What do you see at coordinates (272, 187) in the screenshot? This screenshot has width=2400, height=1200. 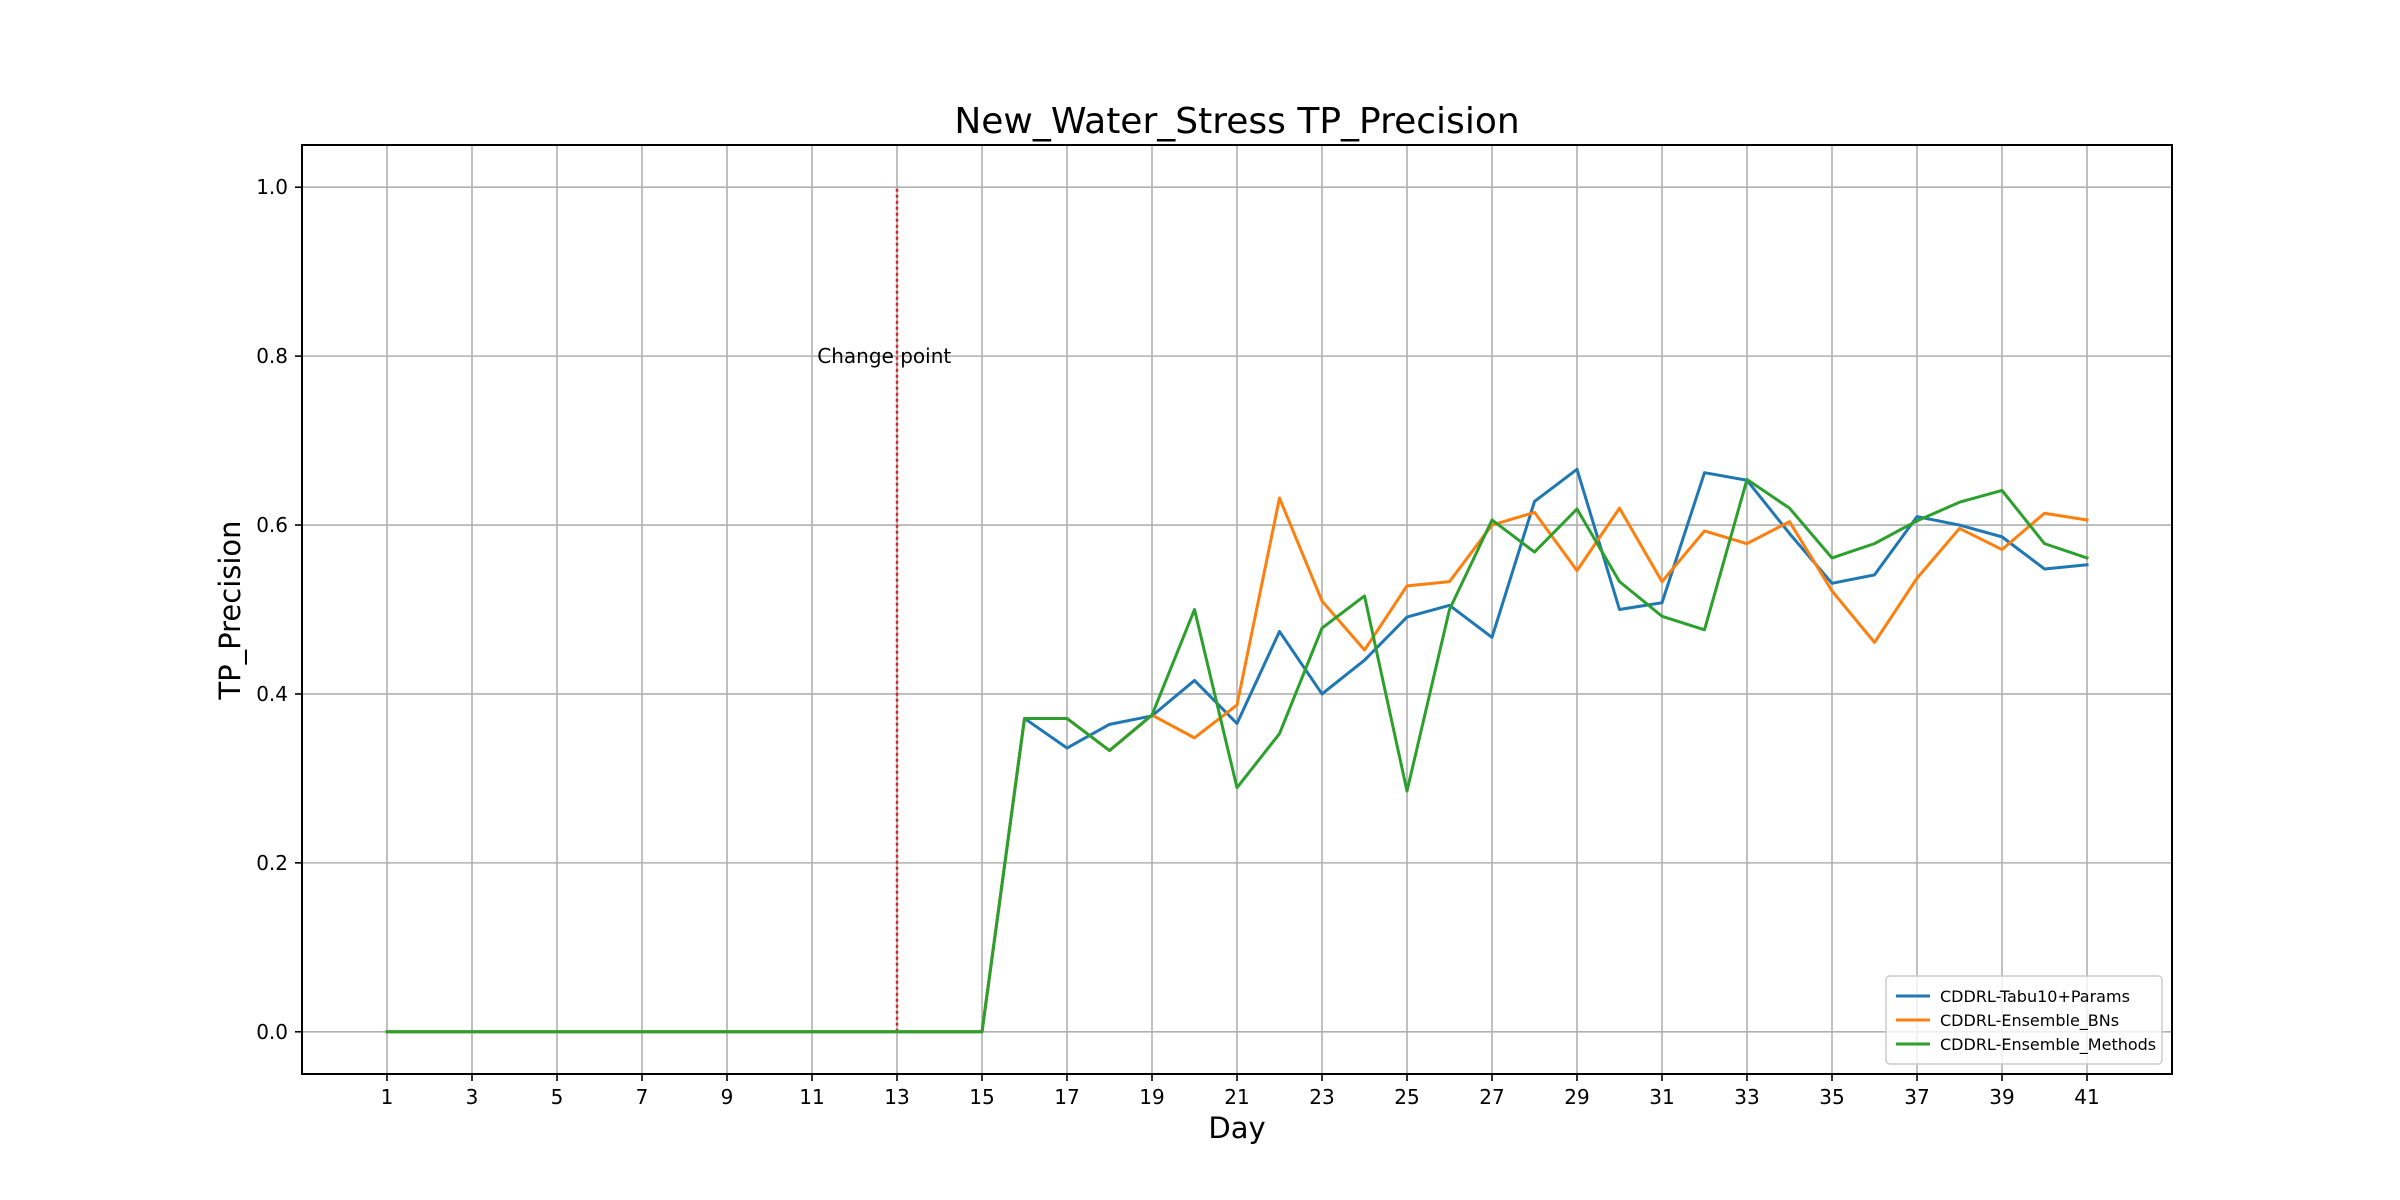 I see `y-tick-label: 1.0` at bounding box center [272, 187].